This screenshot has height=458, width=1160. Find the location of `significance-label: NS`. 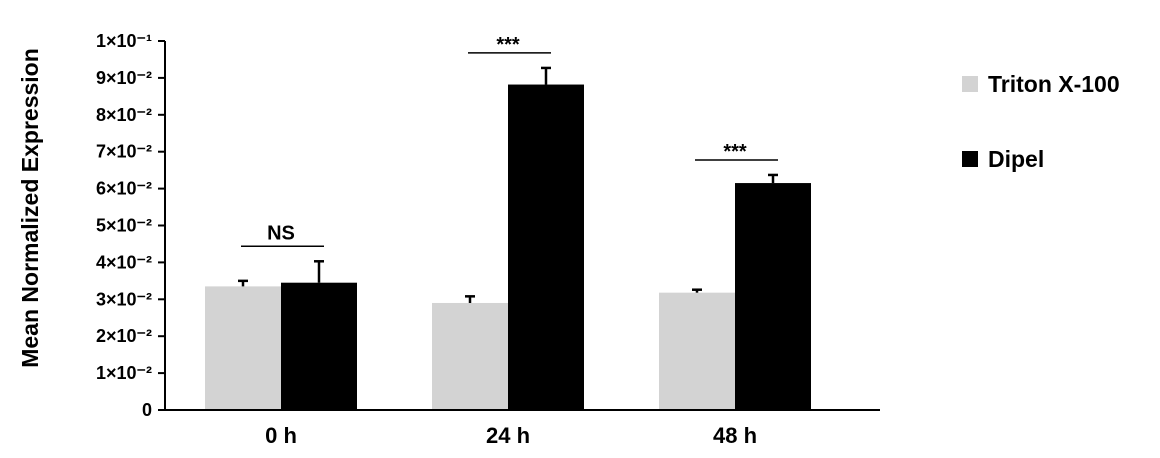

significance-label: NS is located at coordinates (281, 233).